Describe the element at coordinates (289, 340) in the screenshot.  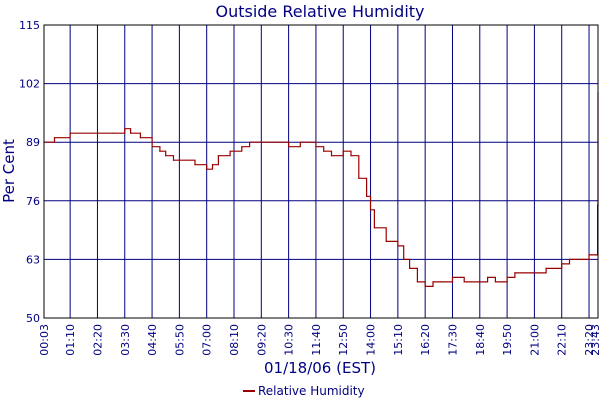
I see `x-tick-label: 10:30` at that location.